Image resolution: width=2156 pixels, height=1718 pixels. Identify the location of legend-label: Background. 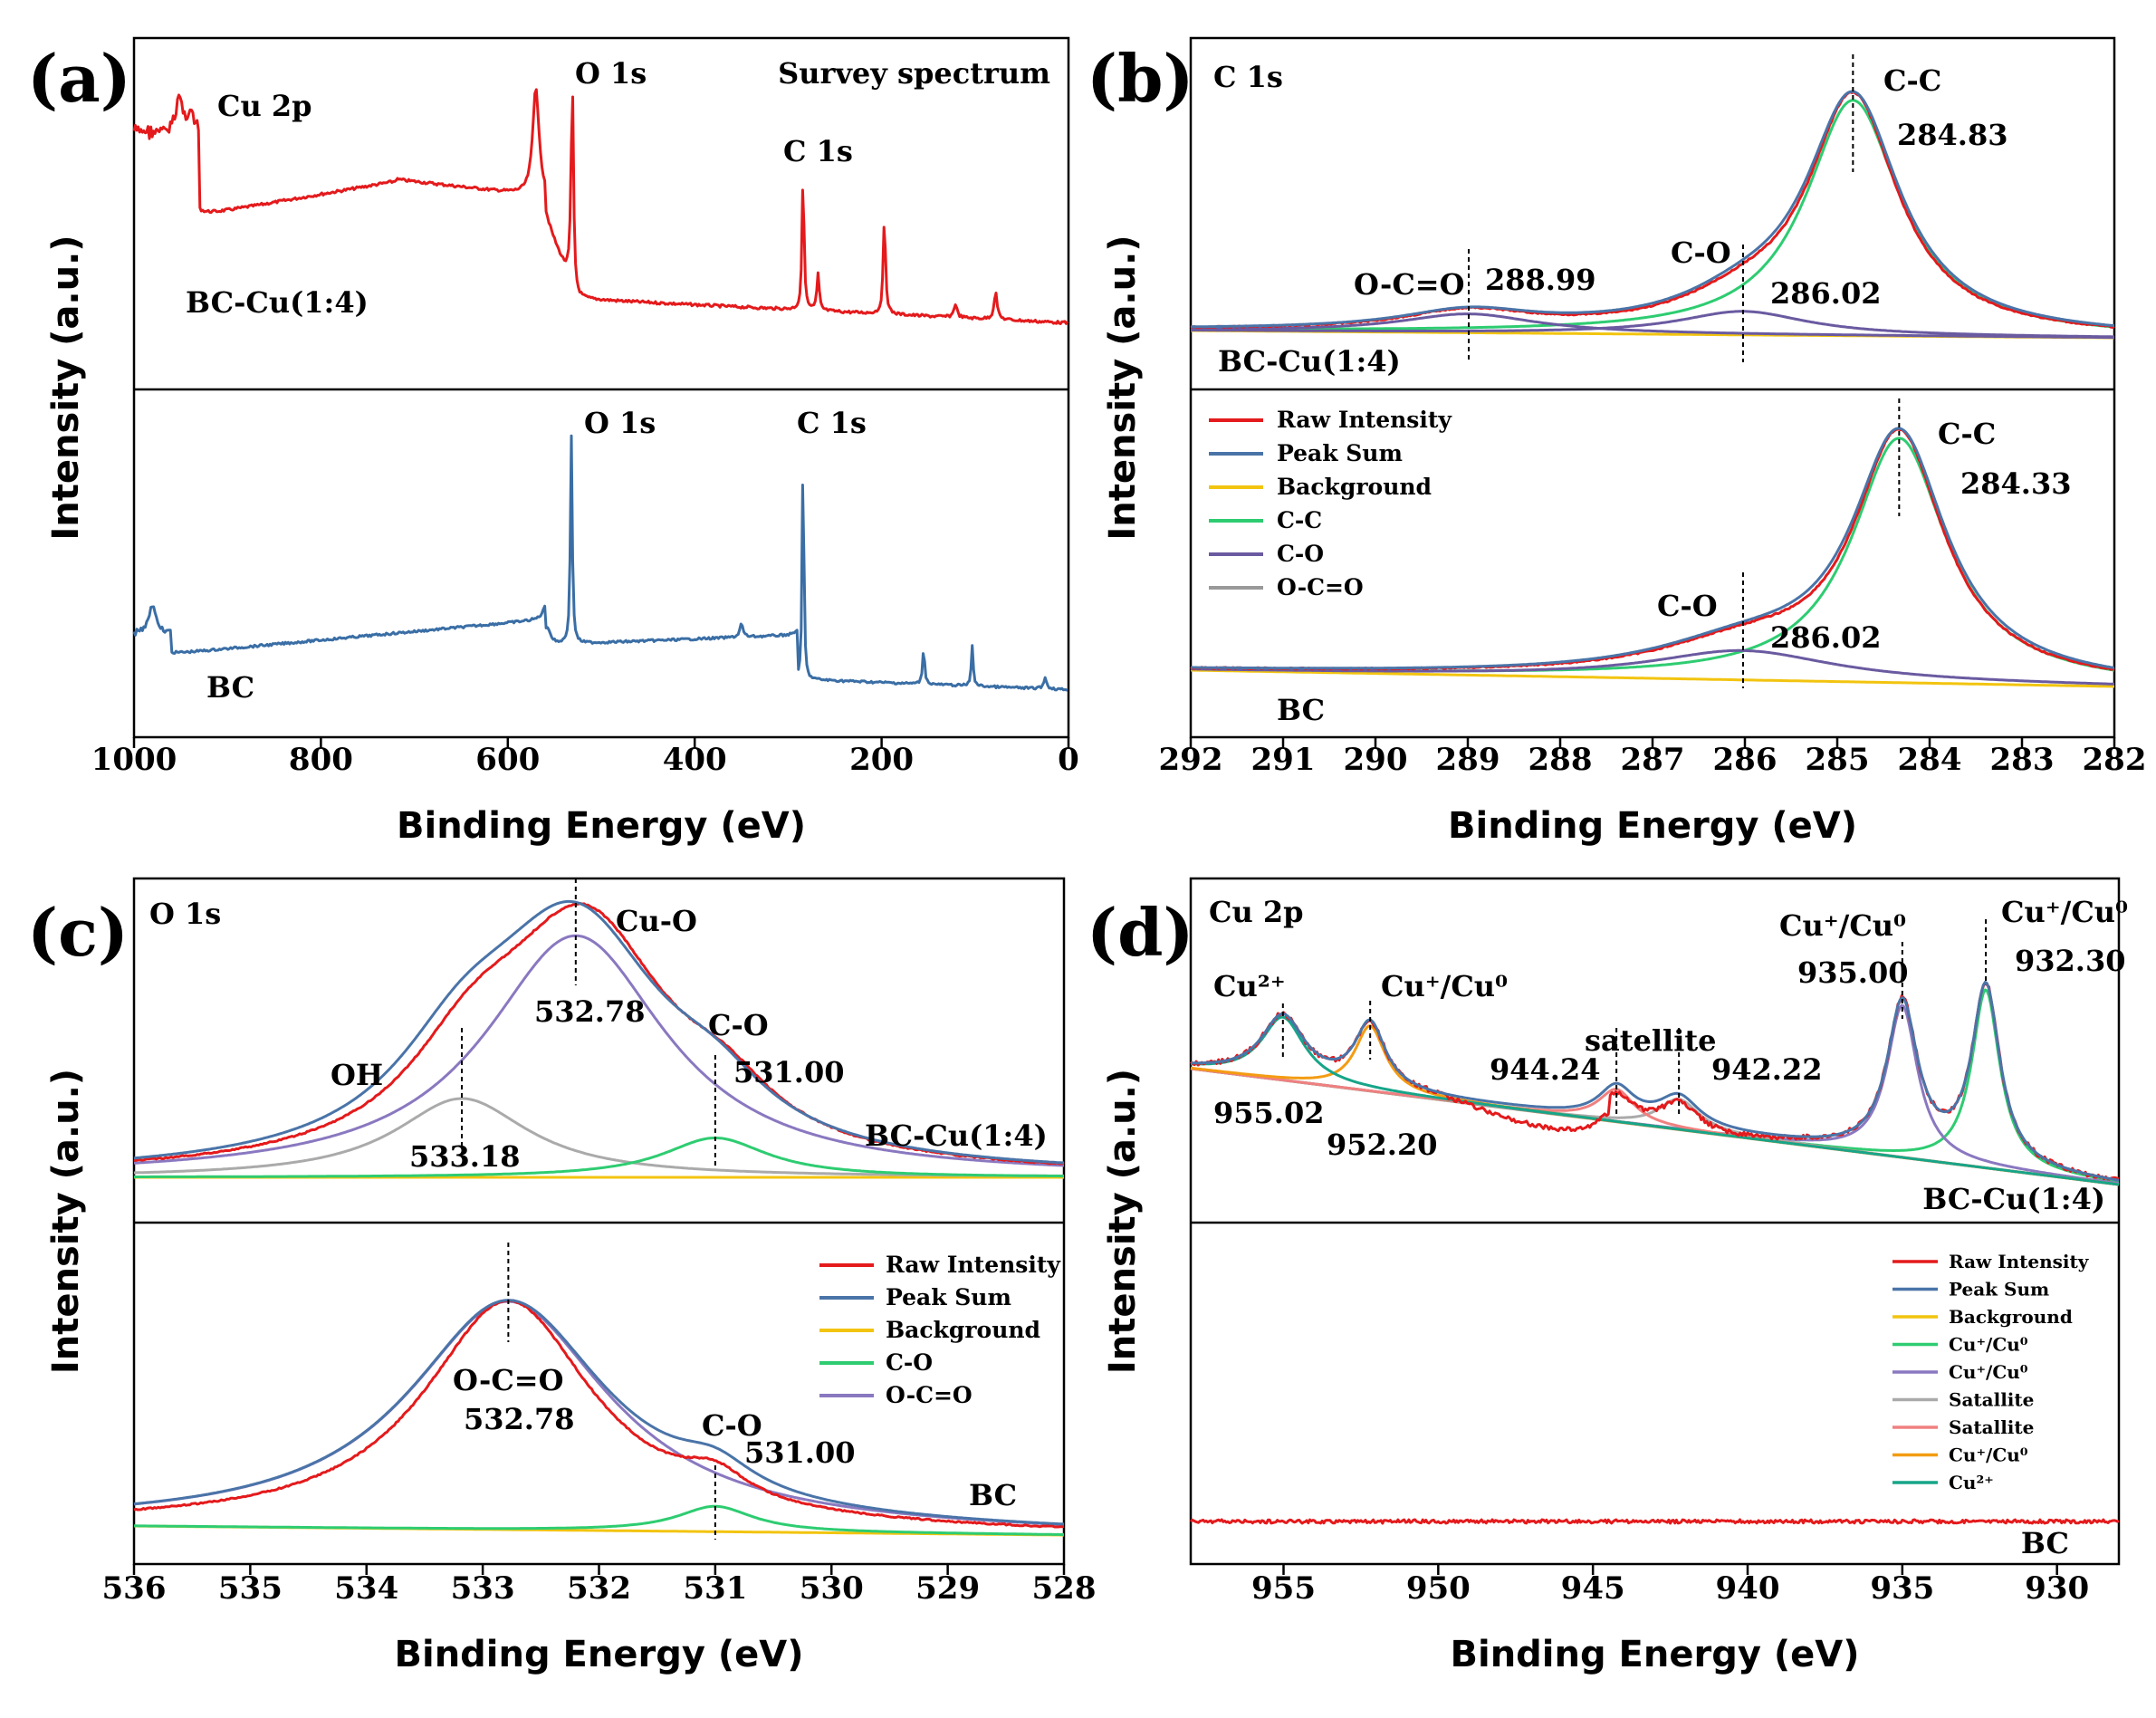
(1354, 487).